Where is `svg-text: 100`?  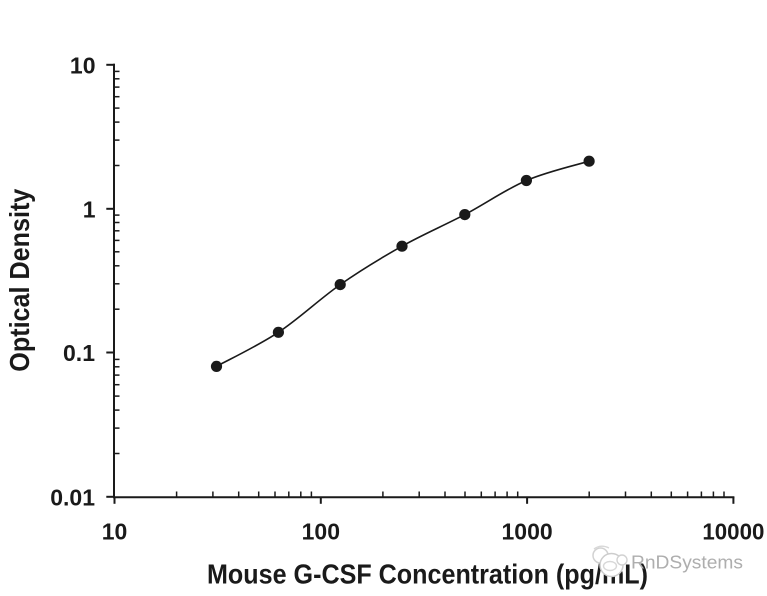
svg-text: 100 is located at coordinates (321, 531).